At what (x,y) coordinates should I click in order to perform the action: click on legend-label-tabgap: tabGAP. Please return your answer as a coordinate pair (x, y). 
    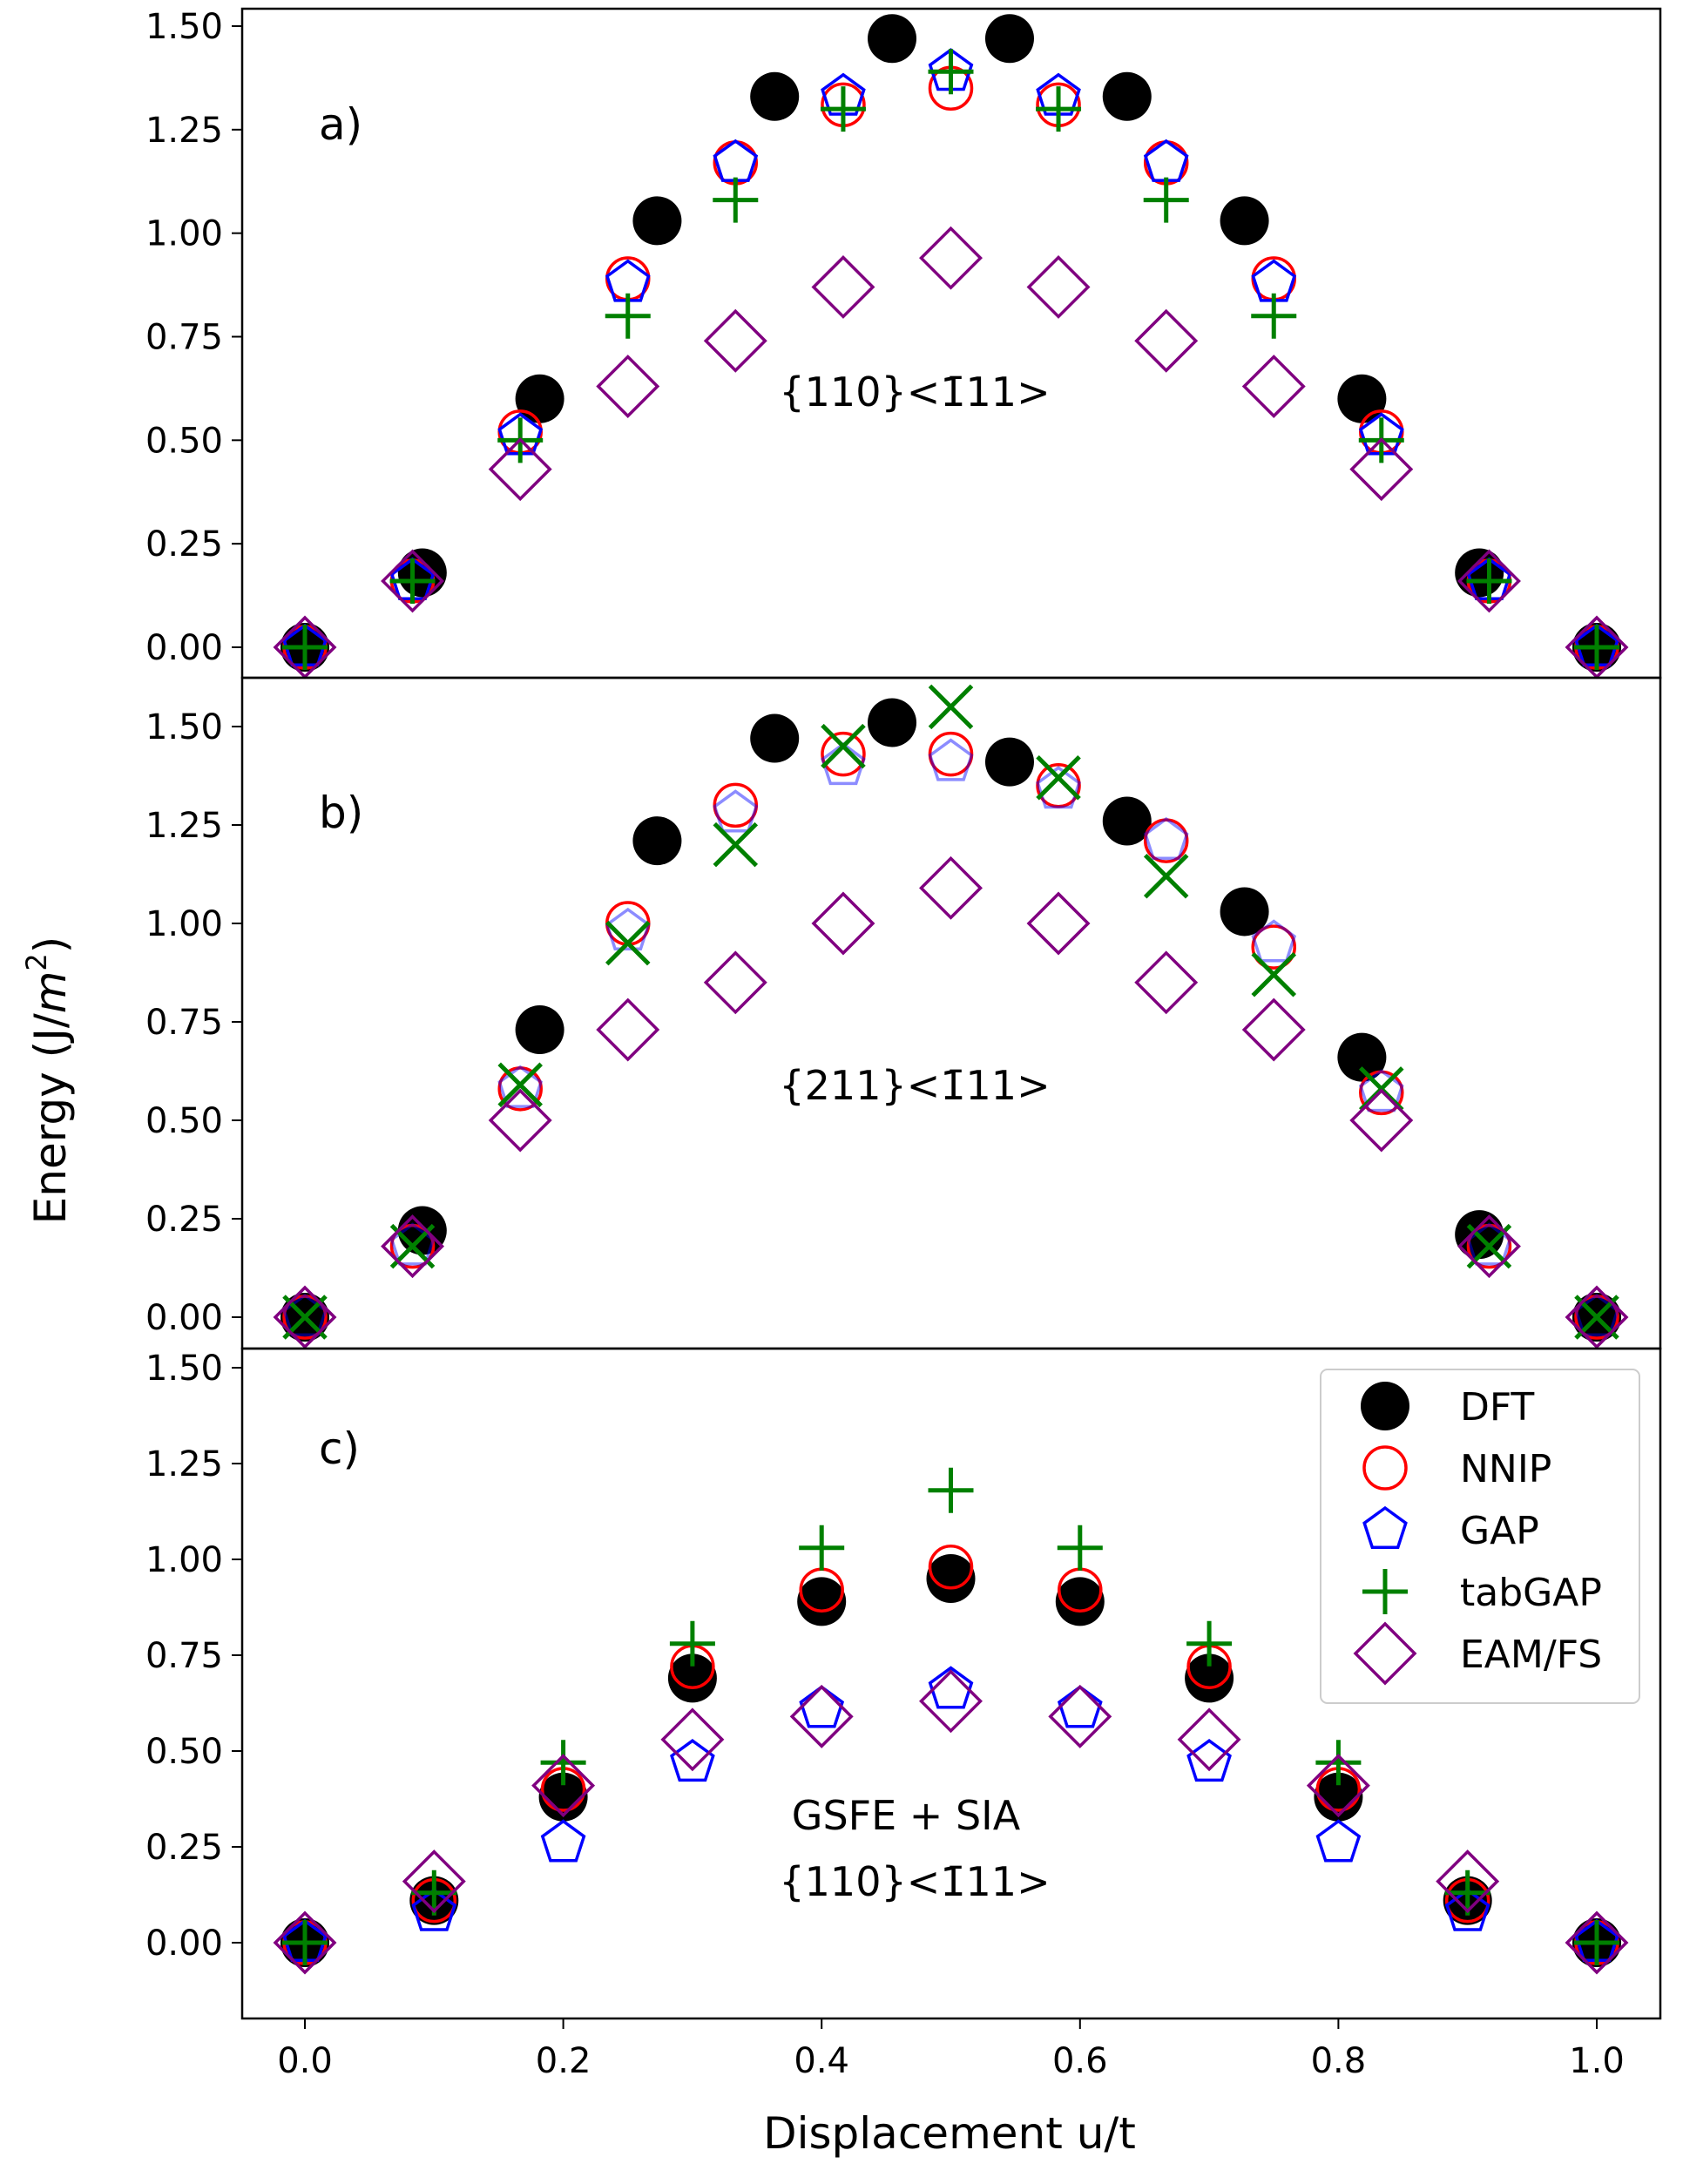
    Looking at the image, I should click on (1531, 1593).